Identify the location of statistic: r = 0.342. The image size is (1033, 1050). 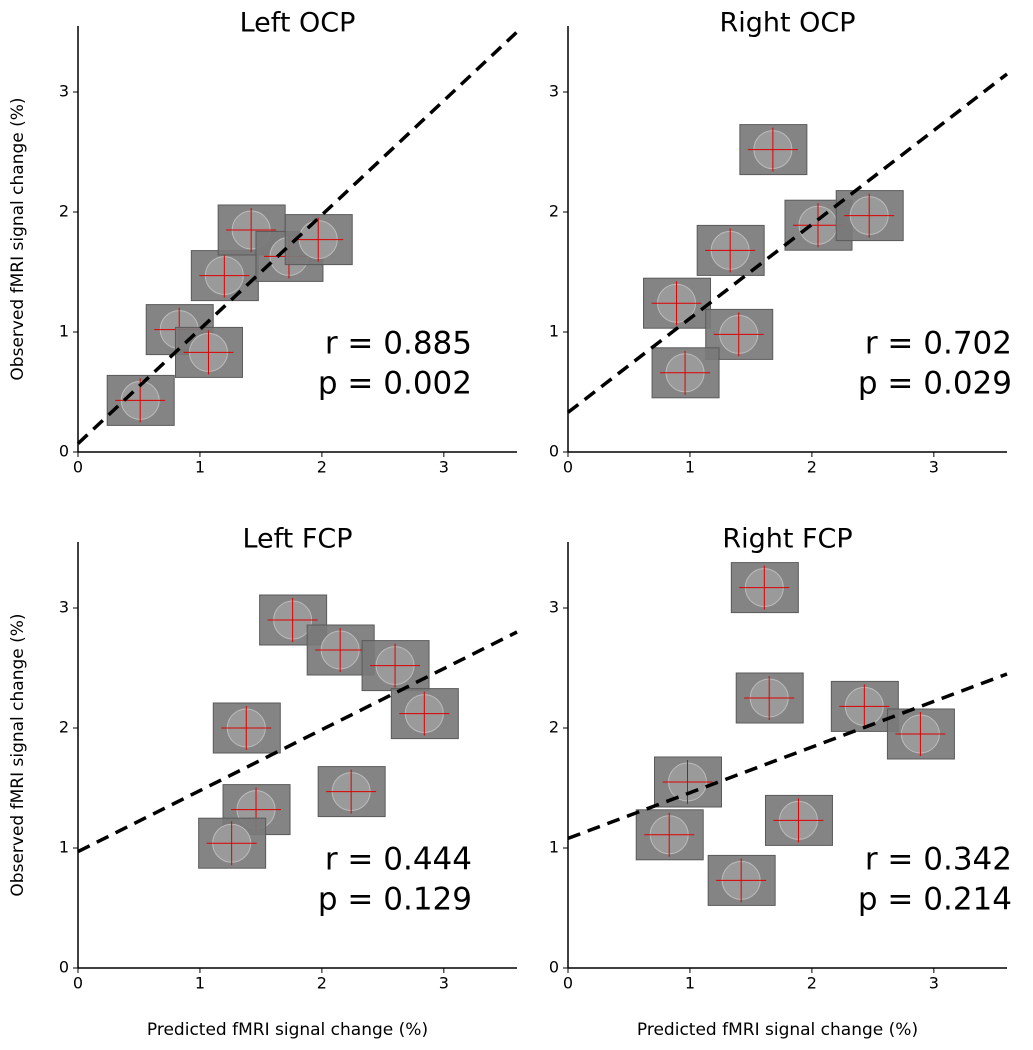
(938, 860).